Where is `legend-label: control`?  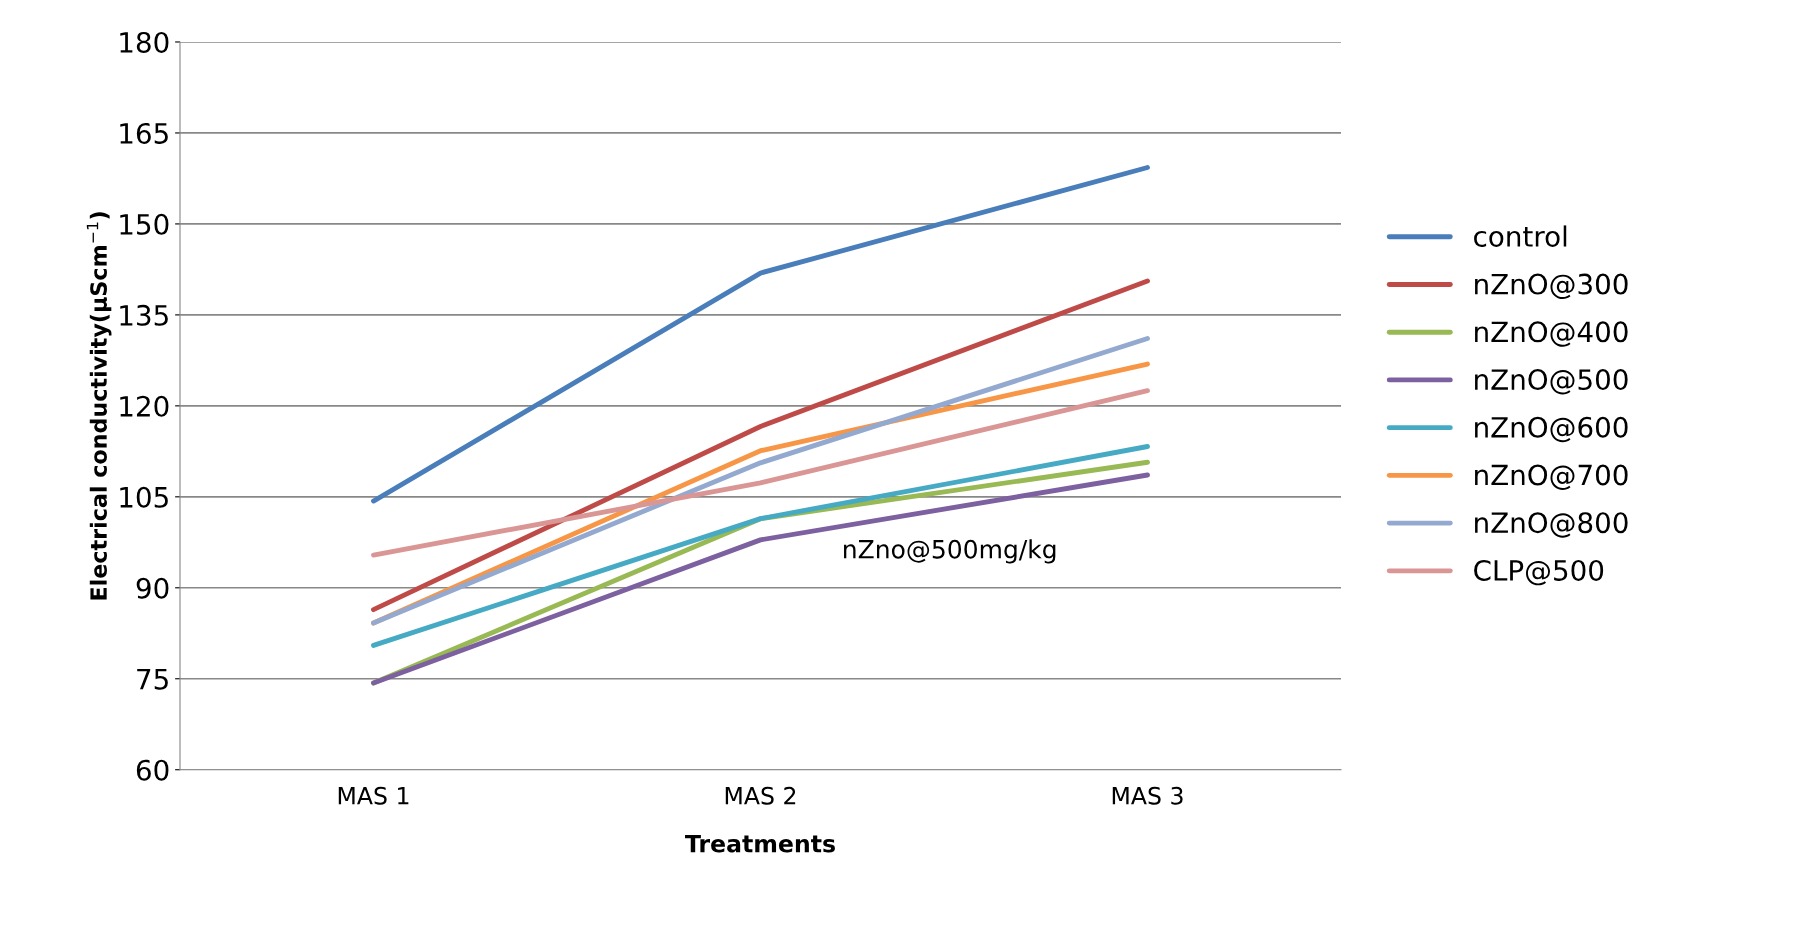
legend-label: control is located at coordinates (1520, 236).